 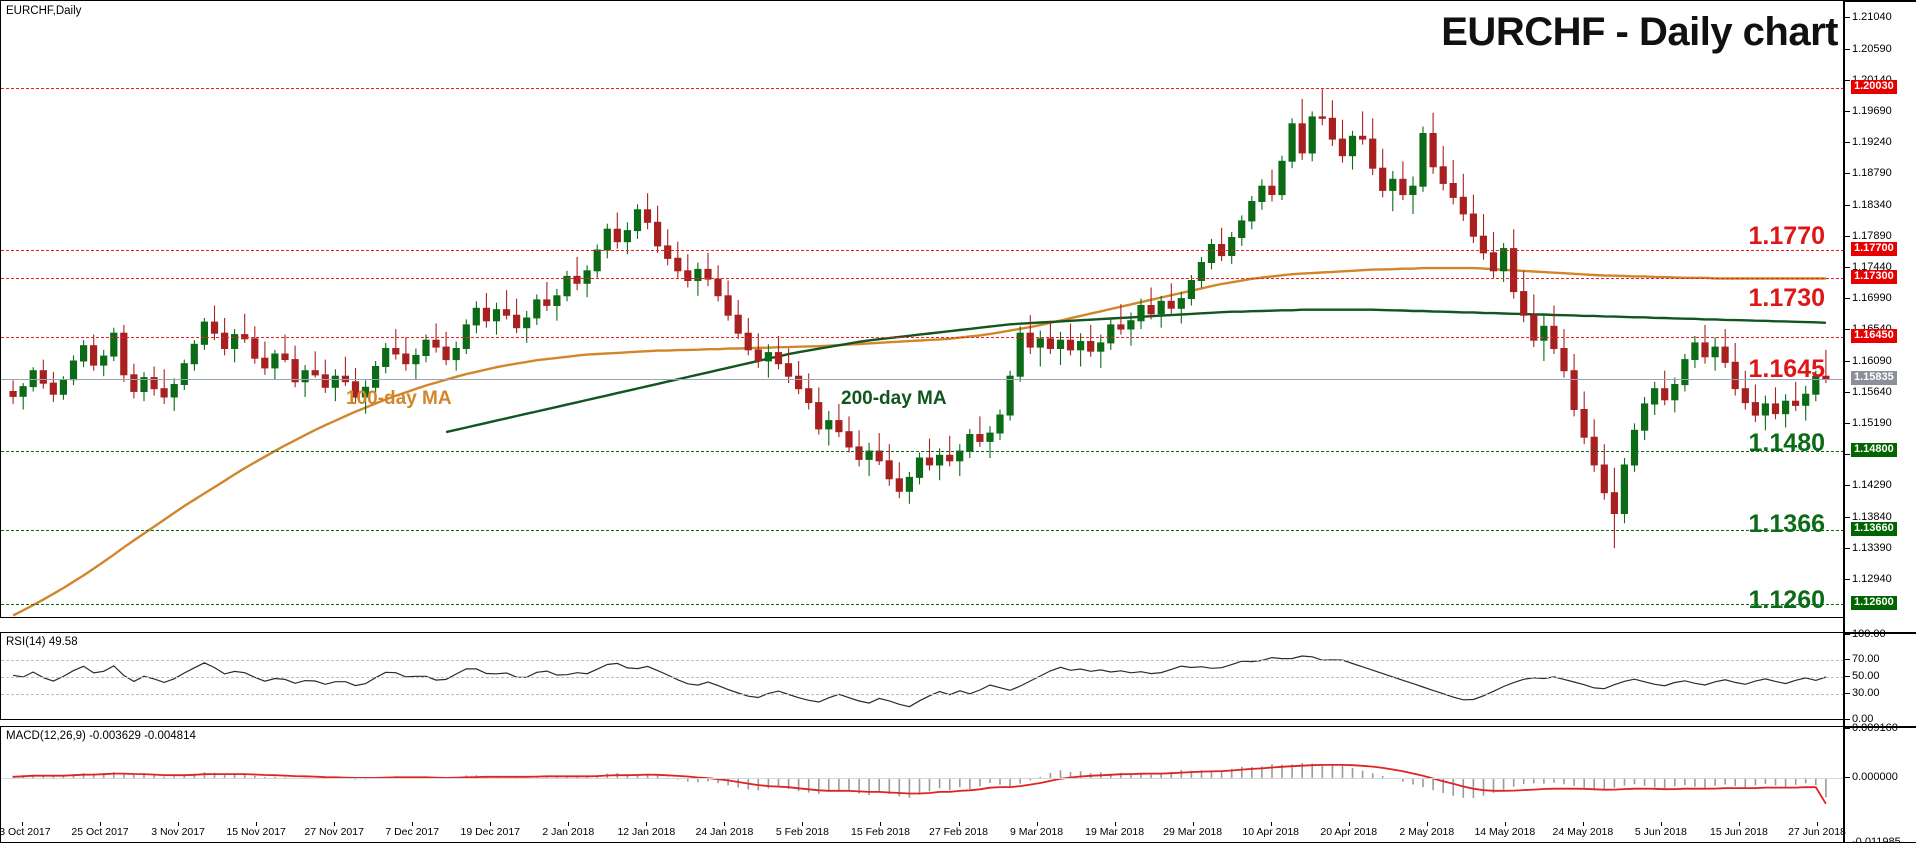 I want to click on date-label: 3 Nov 2017, so click(x=178, y=832).